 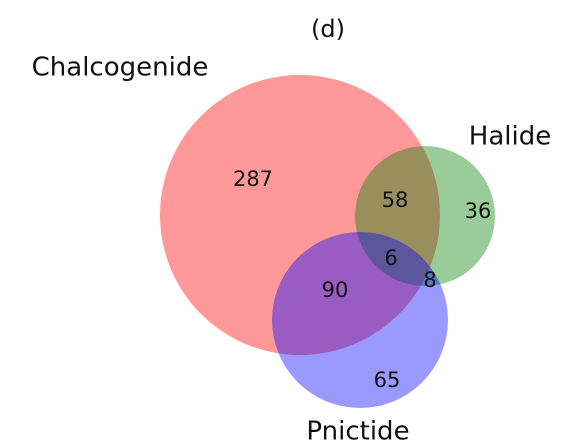 What do you see at coordinates (510, 137) in the screenshot?
I see `set-label: Halide` at bounding box center [510, 137].